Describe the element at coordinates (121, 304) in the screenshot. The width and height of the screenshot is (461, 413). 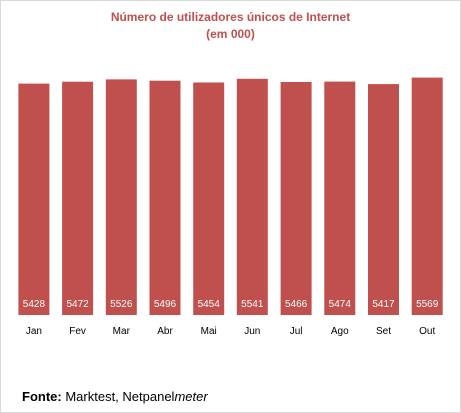
I see `data-label-mar: 5526` at that location.